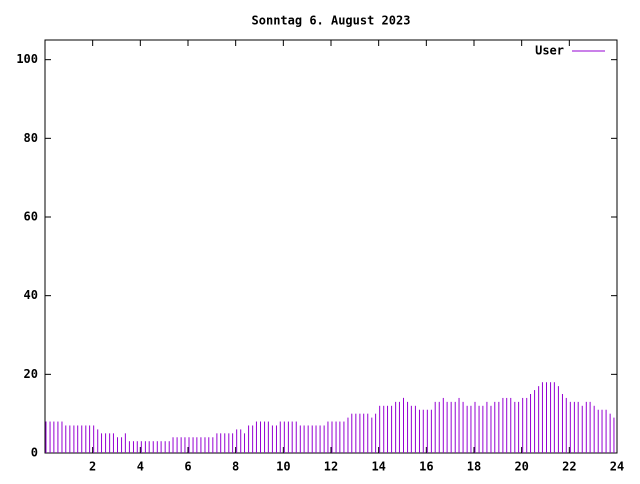 The height and width of the screenshot is (484, 640). Describe the element at coordinates (474, 467) in the screenshot. I see `x-tick-label: 18` at that location.